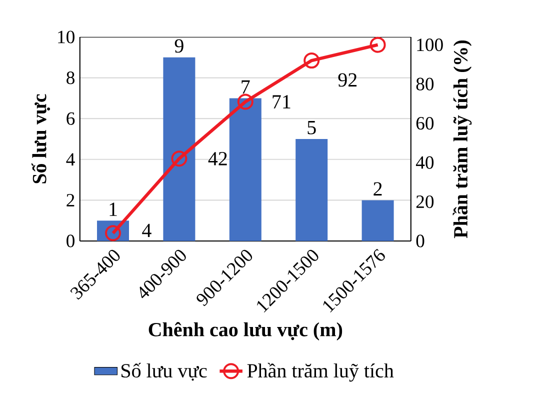 Image resolution: width=533 pixels, height=406 pixels. Describe the element at coordinates (66, 37) in the screenshot. I see `y-tick-label: 10` at that location.